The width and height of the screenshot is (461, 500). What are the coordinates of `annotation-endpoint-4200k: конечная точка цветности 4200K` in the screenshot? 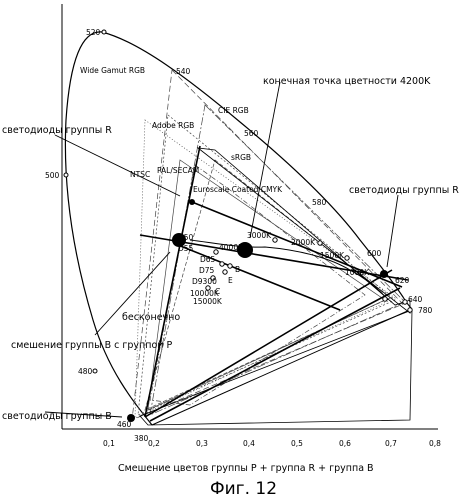 It's located at (347, 81).